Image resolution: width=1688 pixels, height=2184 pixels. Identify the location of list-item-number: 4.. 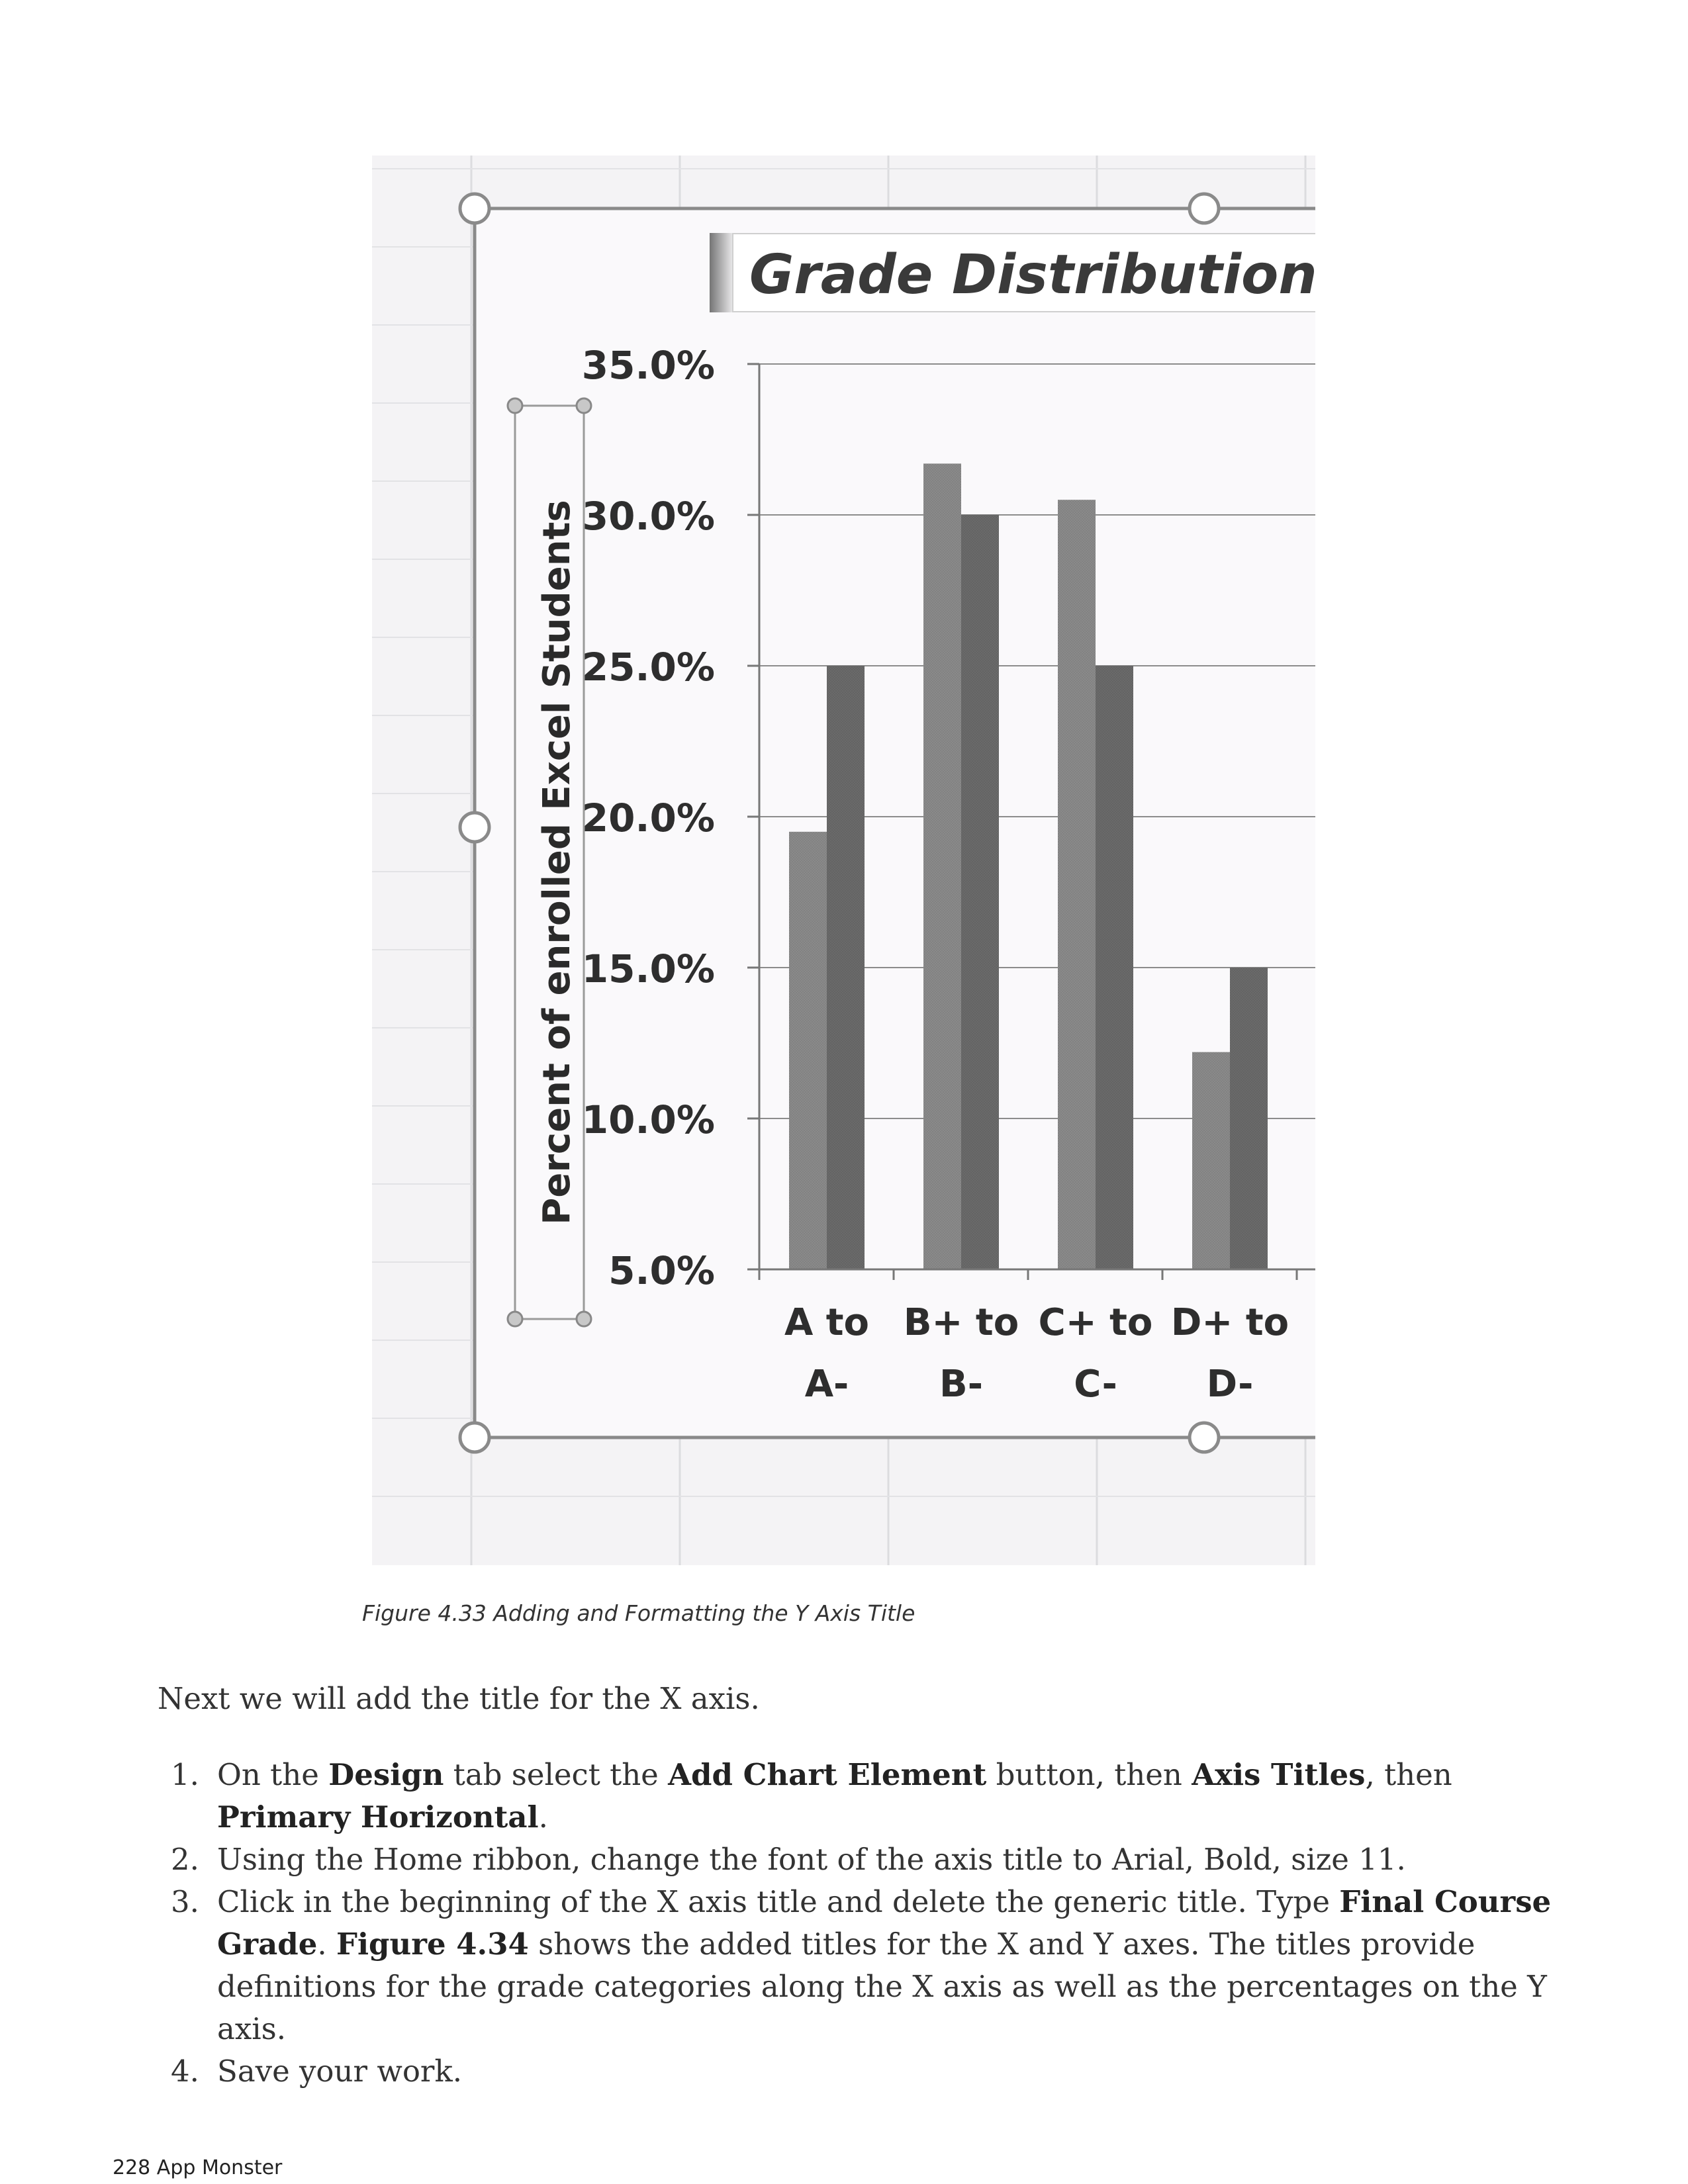
(185, 2071).